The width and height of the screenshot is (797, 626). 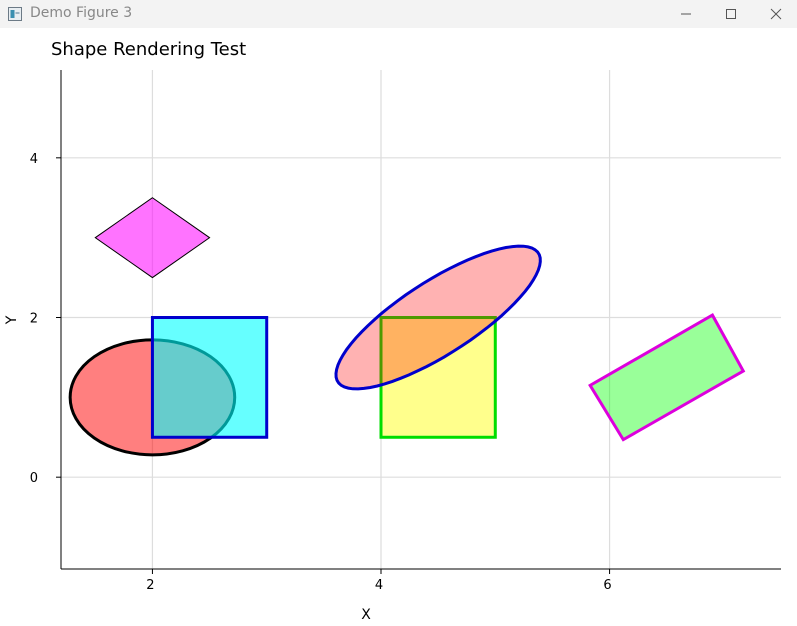 I want to click on minimize-button, so click(x=686, y=14).